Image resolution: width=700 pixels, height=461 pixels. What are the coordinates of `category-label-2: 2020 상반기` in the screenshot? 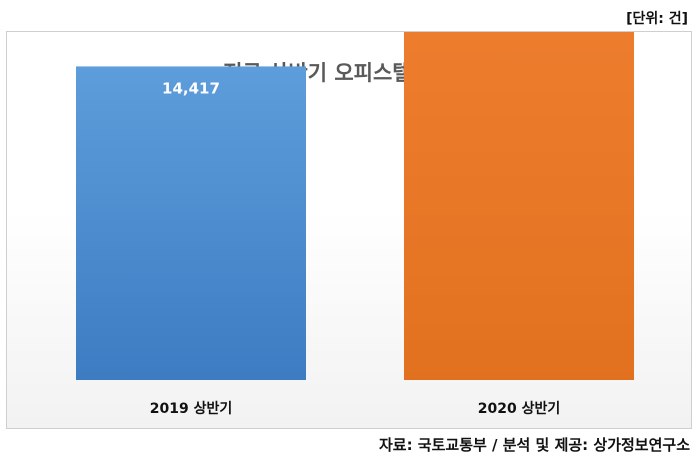 It's located at (519, 408).